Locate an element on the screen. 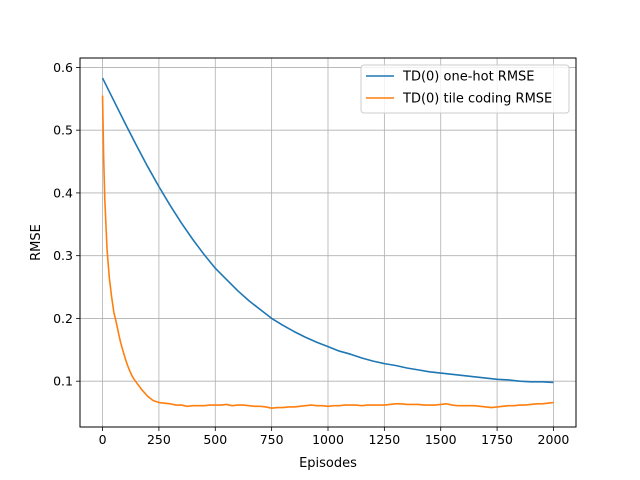 The height and width of the screenshot is (480, 640). x-axis-ticks: 0 250 500 750 1000 1250 1500 1750 2000 is located at coordinates (334, 437).